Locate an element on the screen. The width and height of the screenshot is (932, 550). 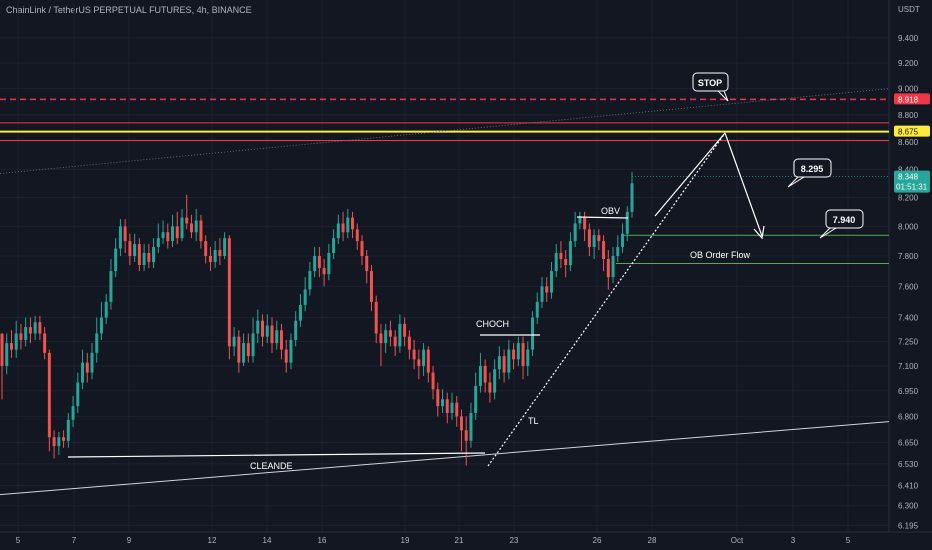
target2-callout: 7.940 is located at coordinates (841, 224).